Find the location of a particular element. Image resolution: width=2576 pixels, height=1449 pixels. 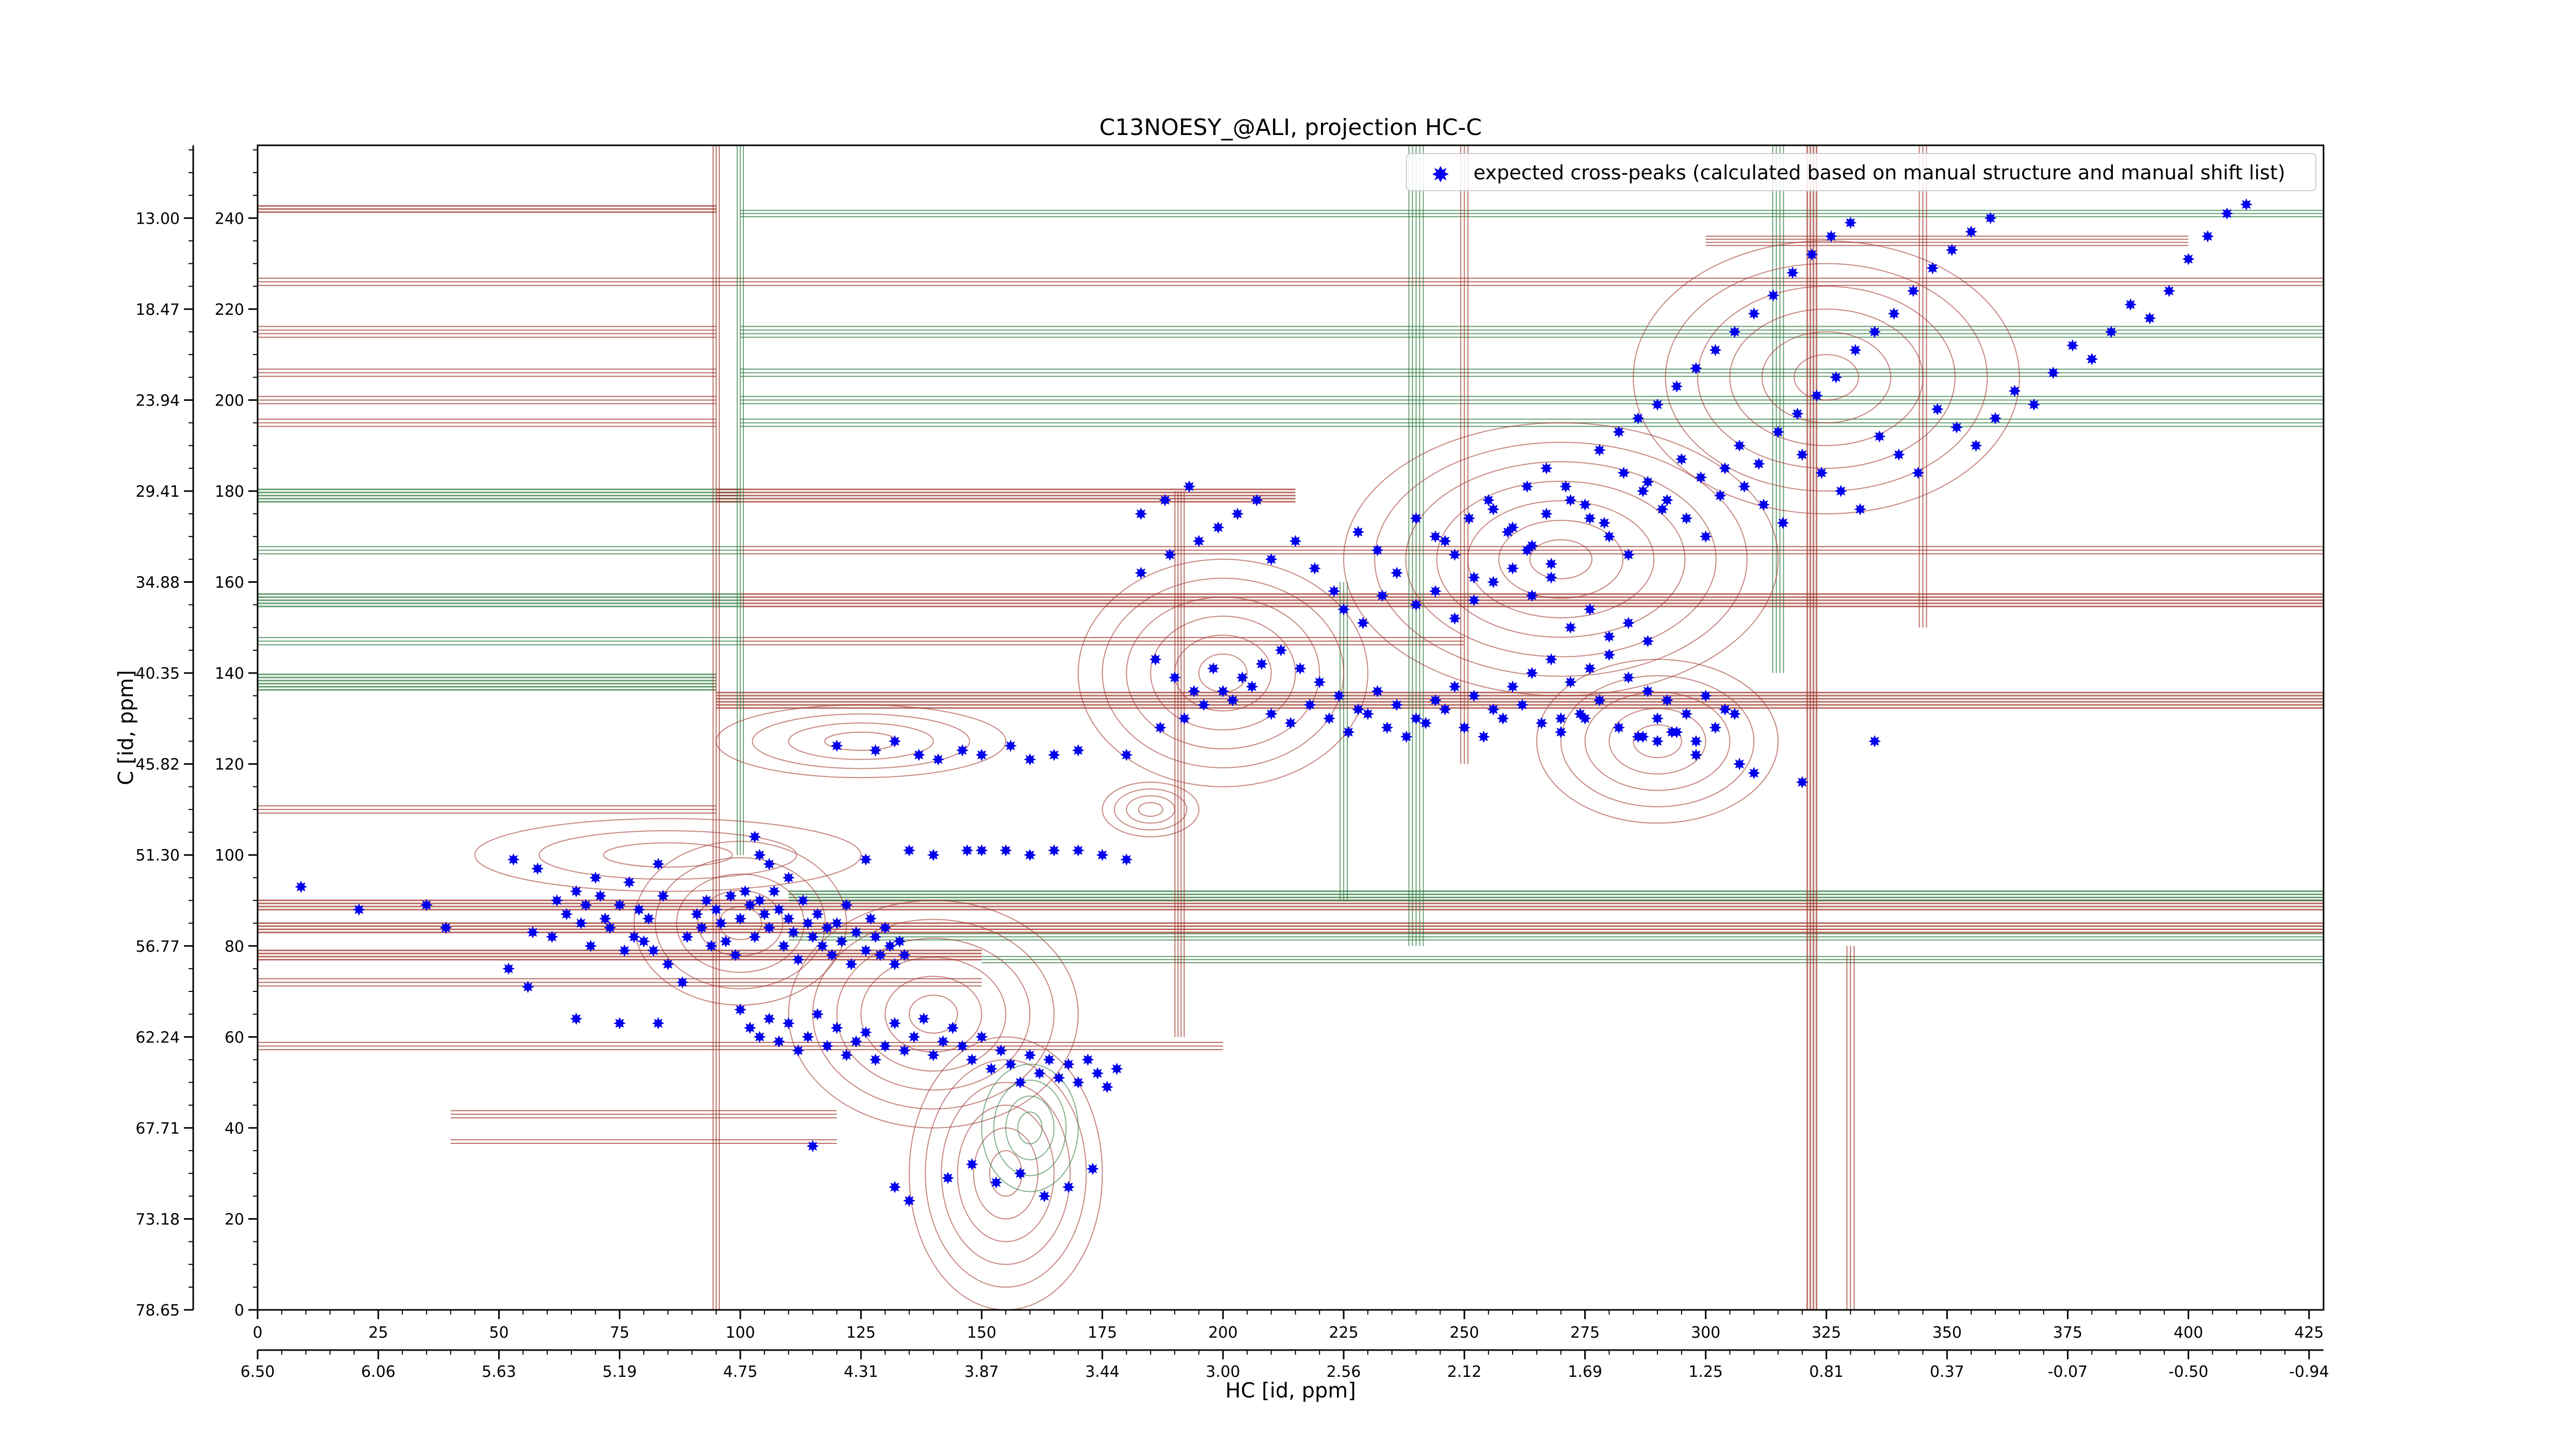

x-ppm-tick-label: 5.19 is located at coordinates (619, 1372).